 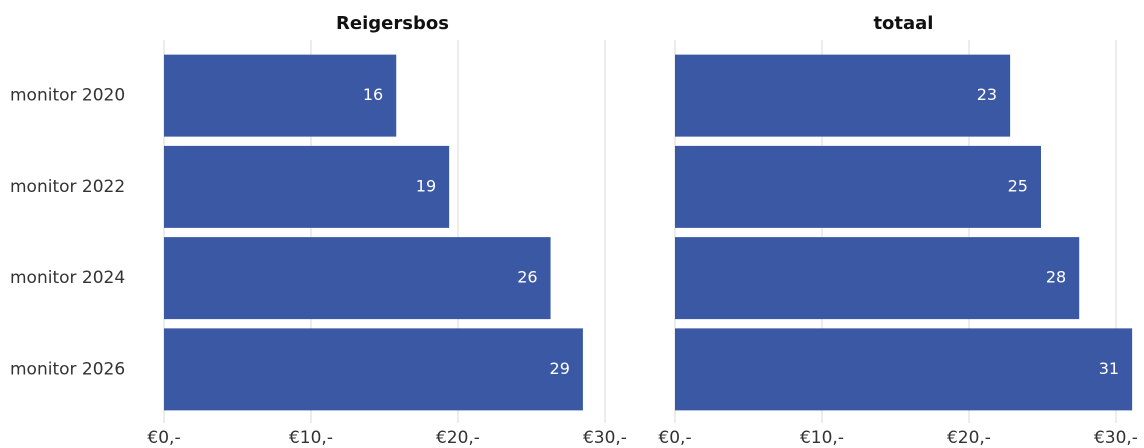 What do you see at coordinates (1056, 277) in the screenshot?
I see `value-label: 28` at bounding box center [1056, 277].